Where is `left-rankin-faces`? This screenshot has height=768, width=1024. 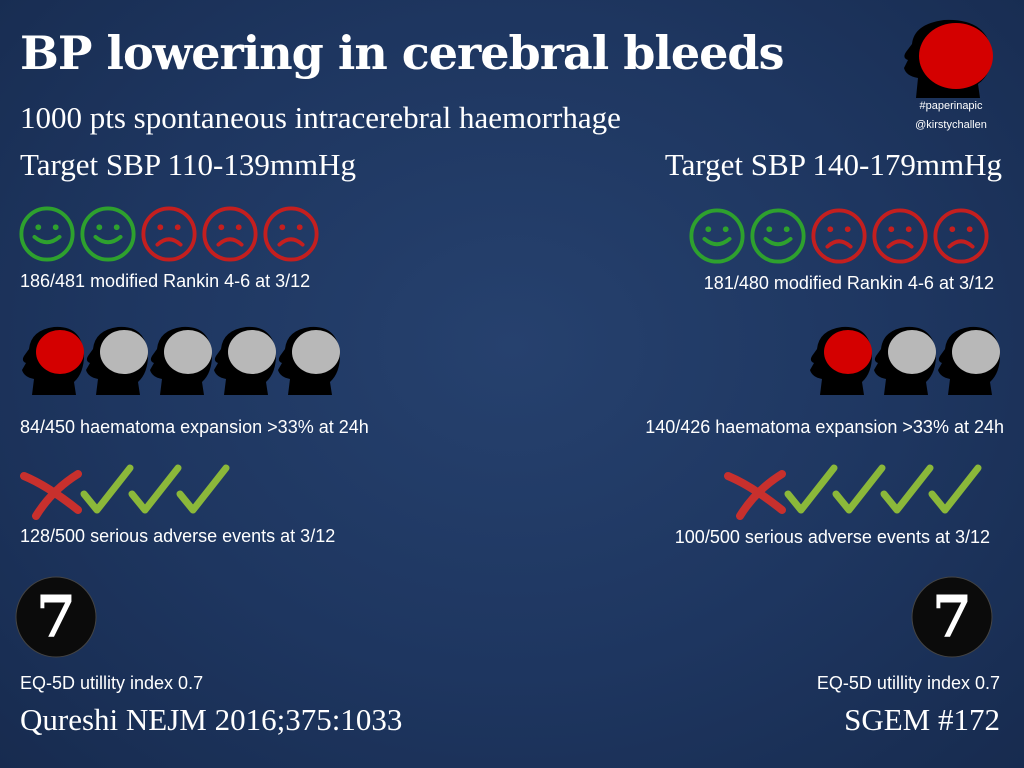
left-rankin-faces is located at coordinates (170, 236).